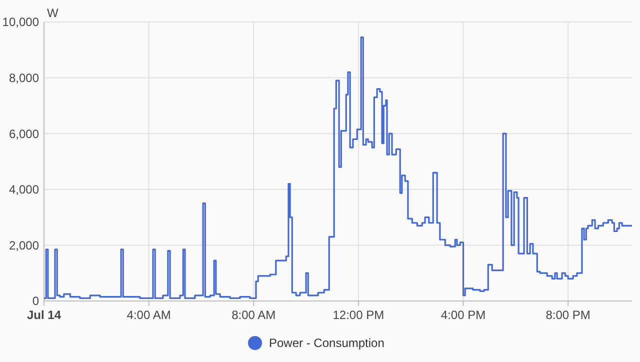  What do you see at coordinates (463, 315) in the screenshot?
I see `x-tick-label: 4:00 PM` at bounding box center [463, 315].